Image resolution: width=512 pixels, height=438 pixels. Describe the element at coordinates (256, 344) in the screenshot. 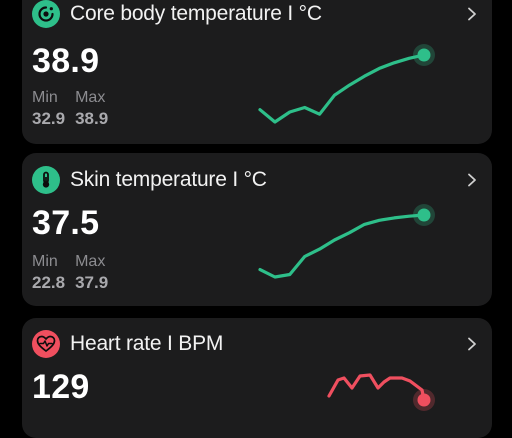

I see `card-header: Heart rate I BPM` at that location.